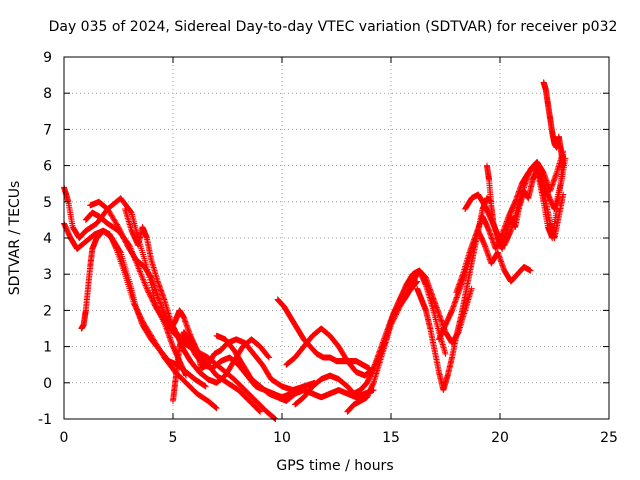 The height and width of the screenshot is (480, 640). What do you see at coordinates (609, 438) in the screenshot?
I see `x-tick-label: 25` at bounding box center [609, 438].